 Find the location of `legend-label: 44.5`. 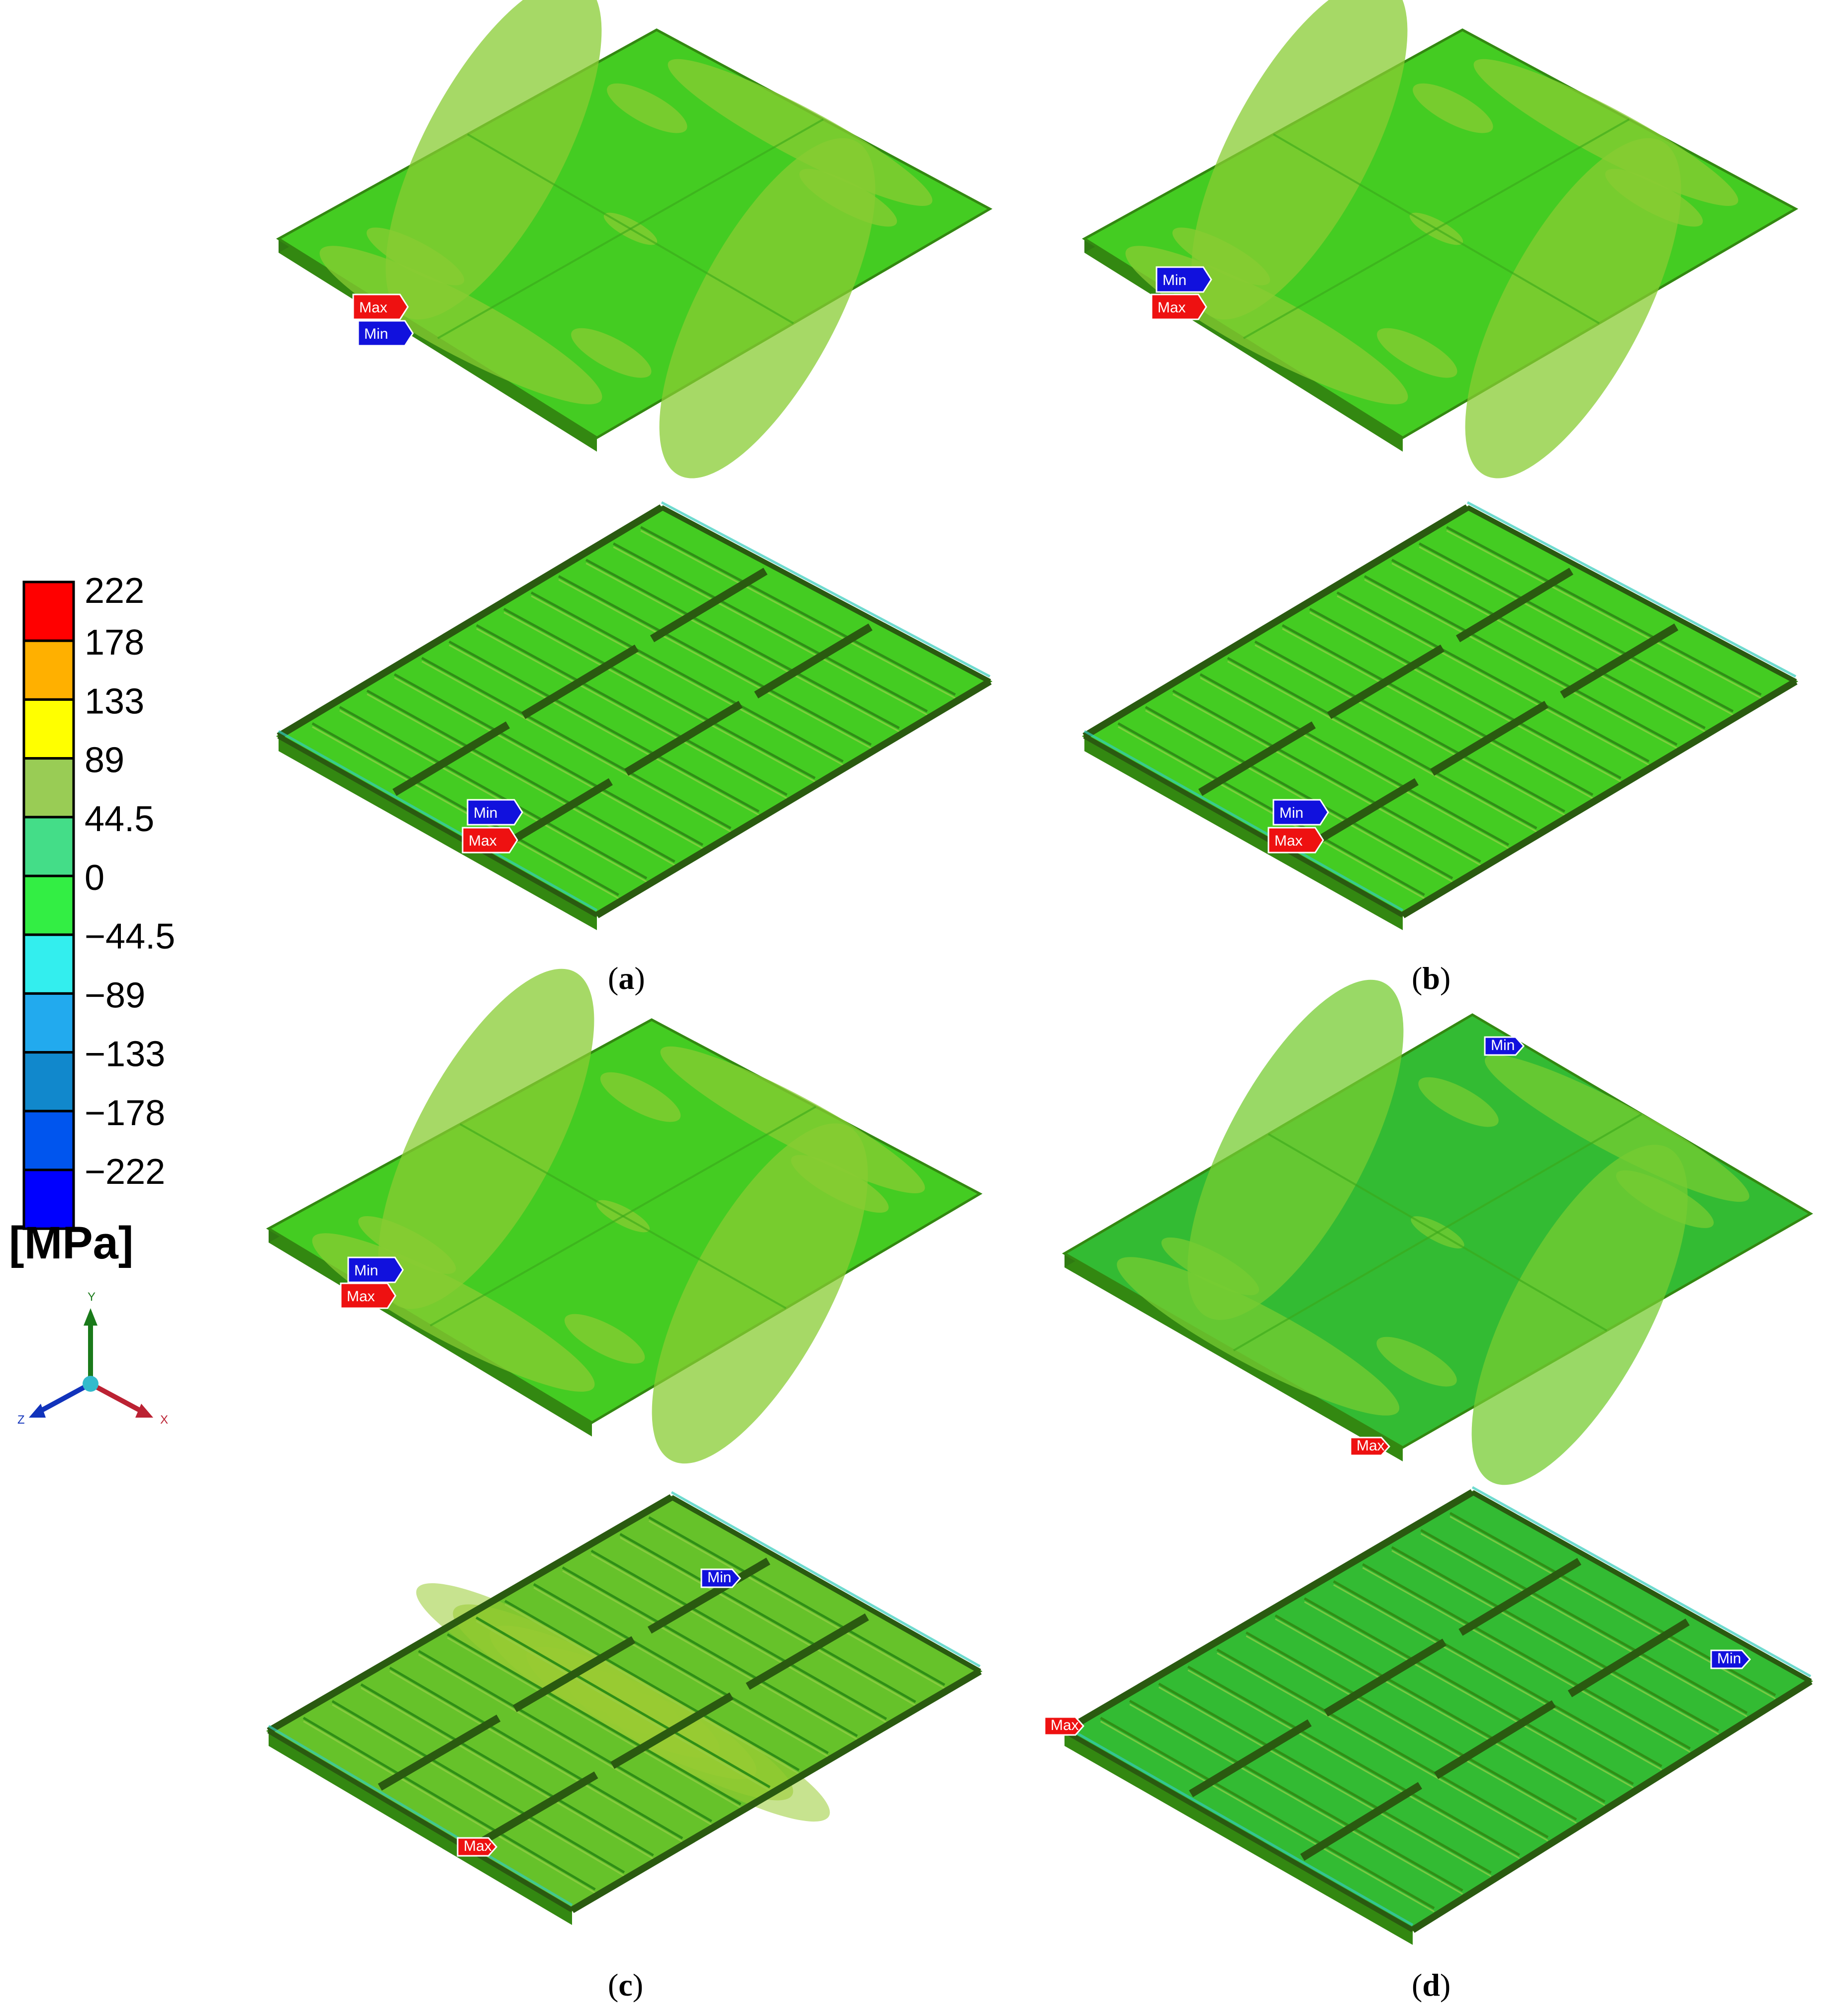

legend-label: 44.5 is located at coordinates (119, 819).